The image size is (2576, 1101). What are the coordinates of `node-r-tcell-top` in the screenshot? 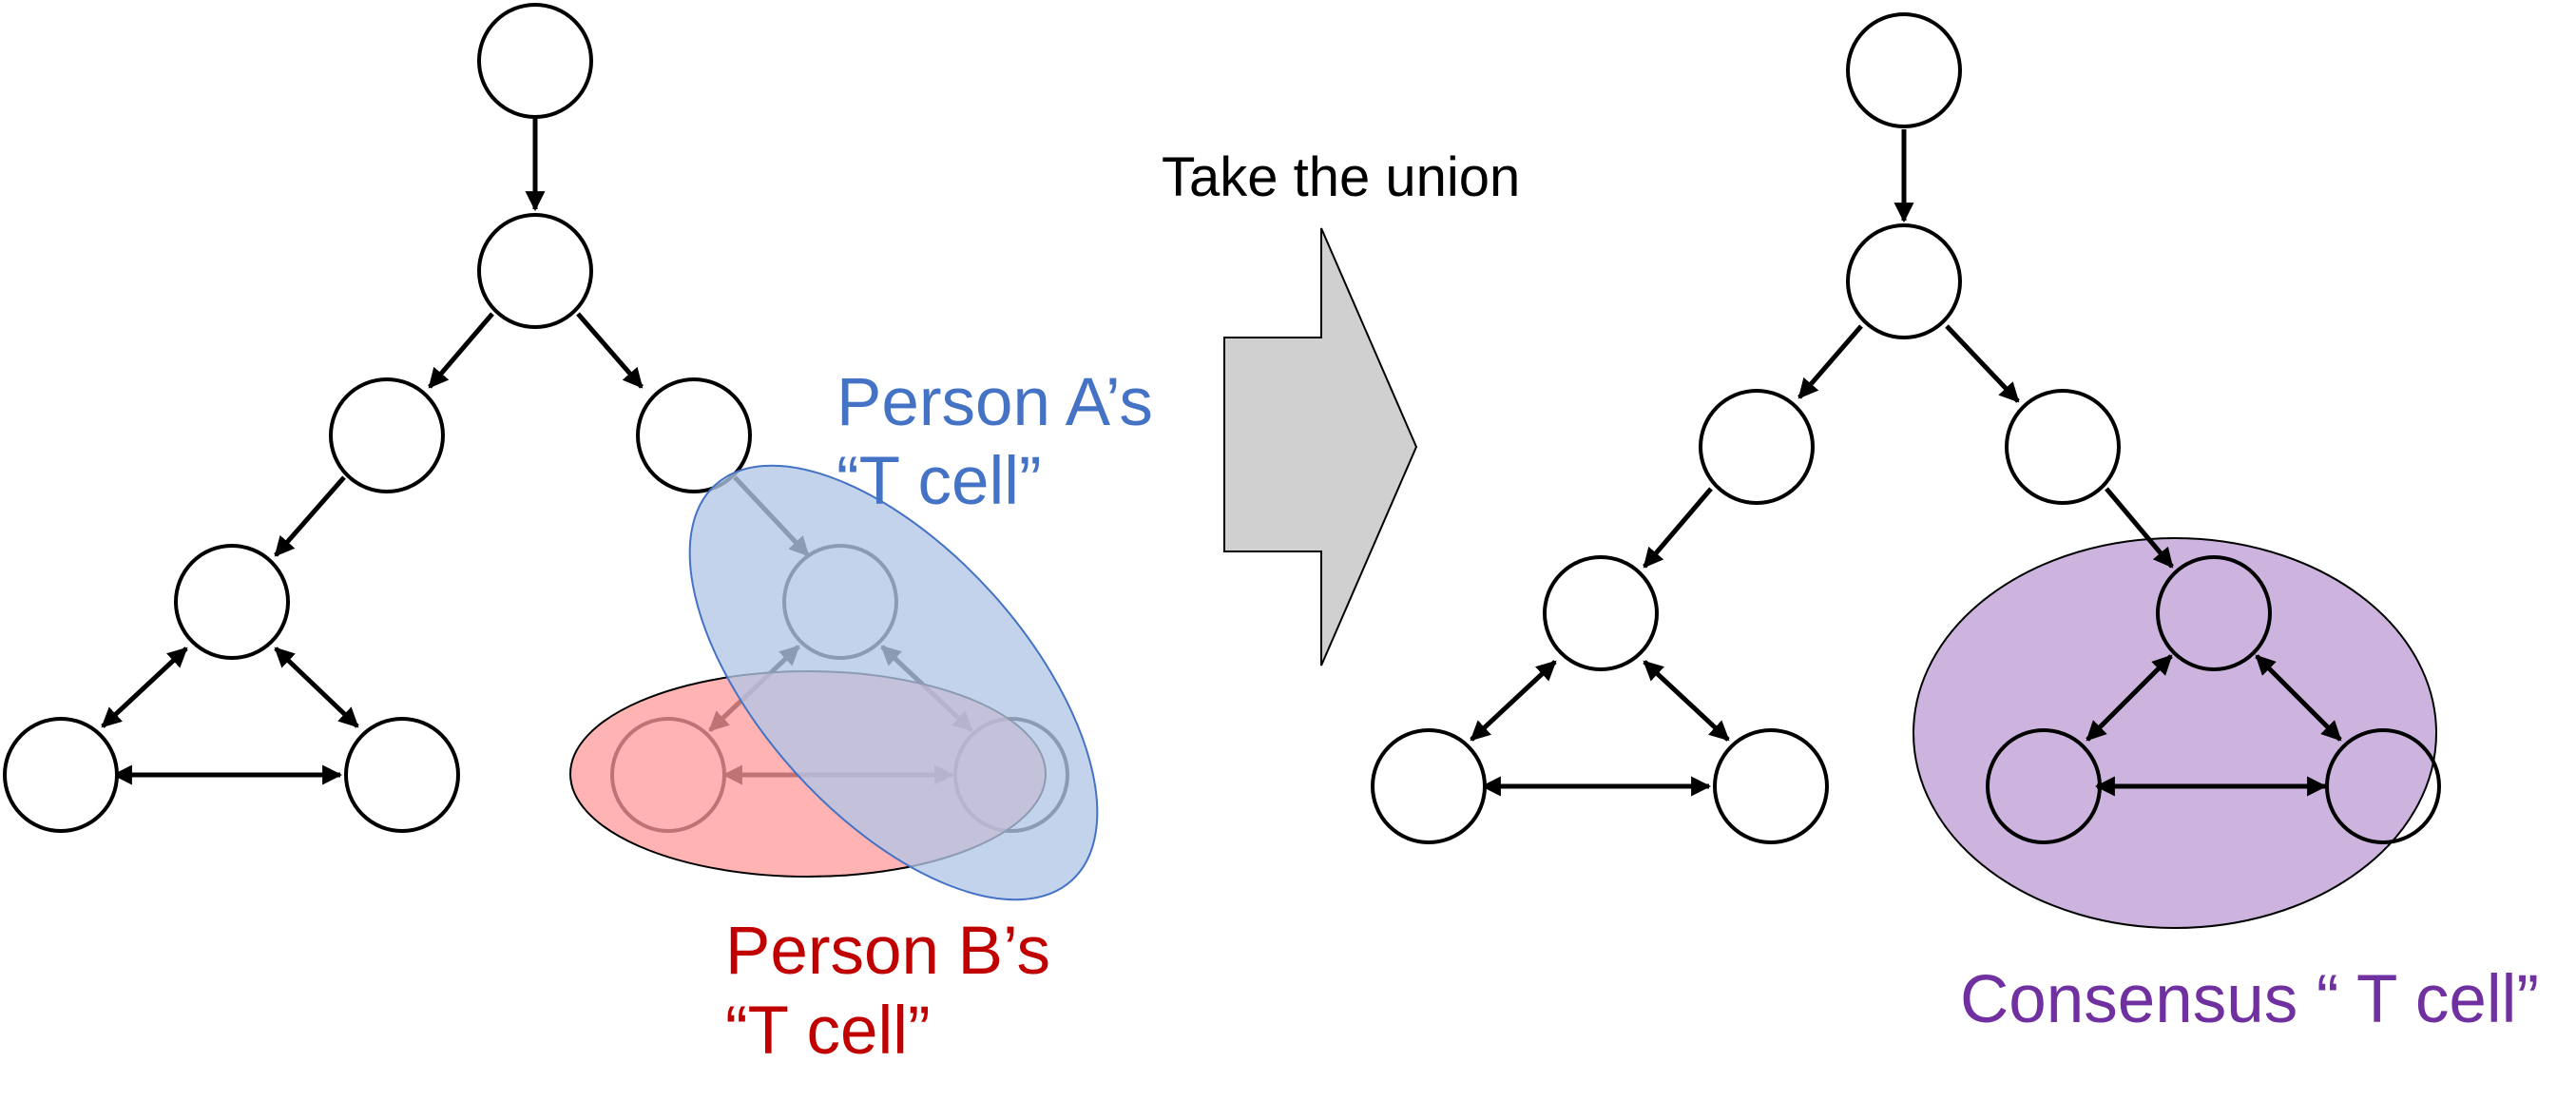 It's located at (2214, 613).